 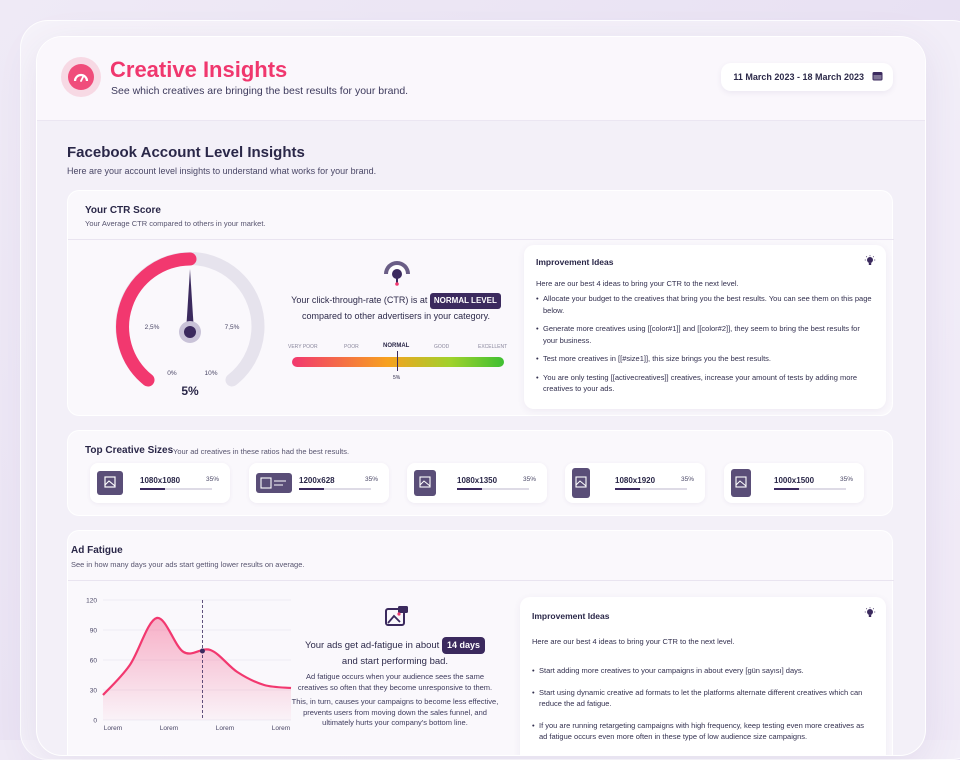 What do you see at coordinates (798, 77) in the screenshot?
I see `date-range-label: 11 March 2023 - 18 March 2023` at bounding box center [798, 77].